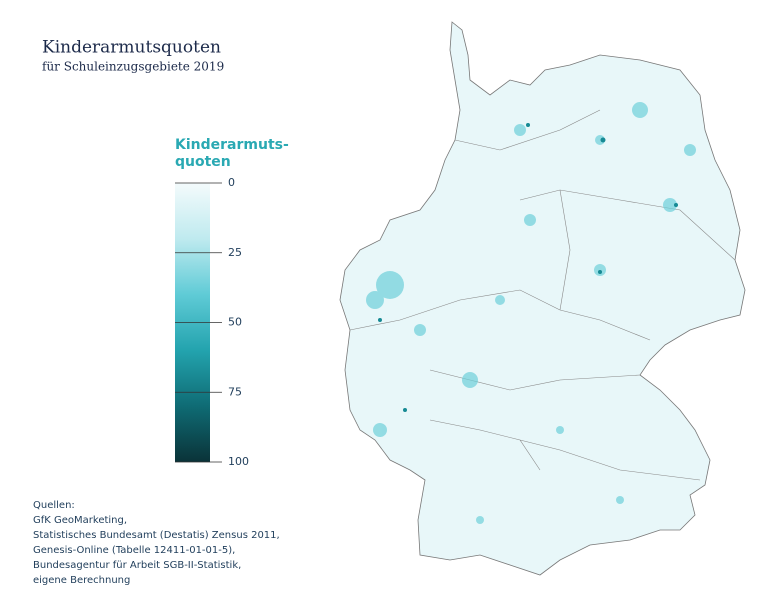 This screenshot has height=600, width=772. Describe the element at coordinates (238, 461) in the screenshot. I see `tick-label: 100` at that location.